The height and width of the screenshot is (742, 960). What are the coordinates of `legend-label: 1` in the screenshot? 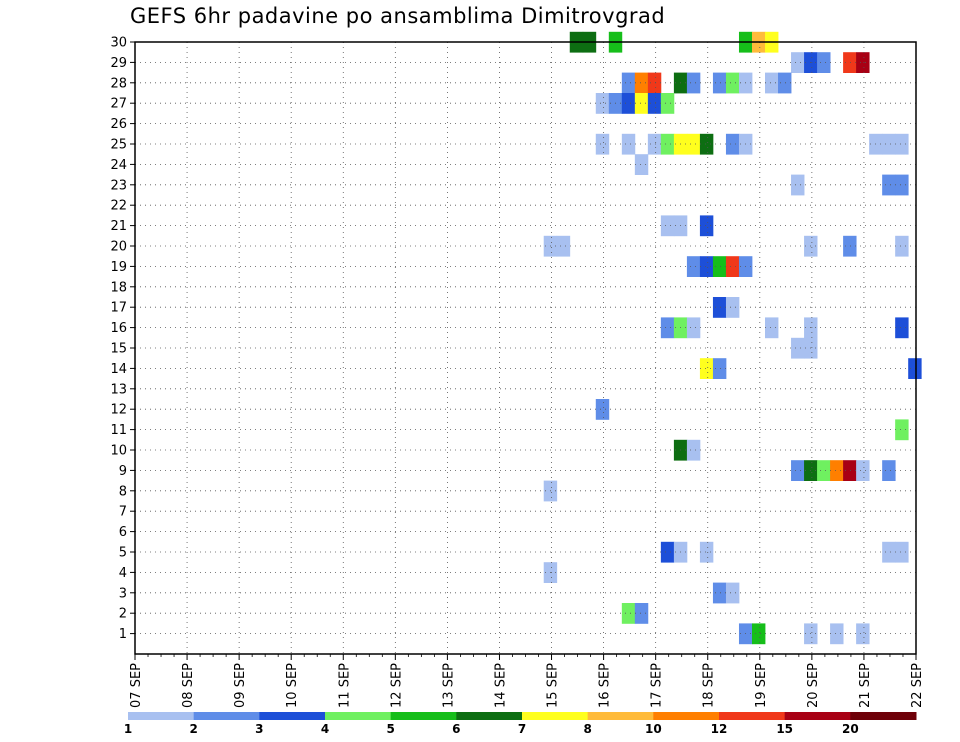 It's located at (128, 729).